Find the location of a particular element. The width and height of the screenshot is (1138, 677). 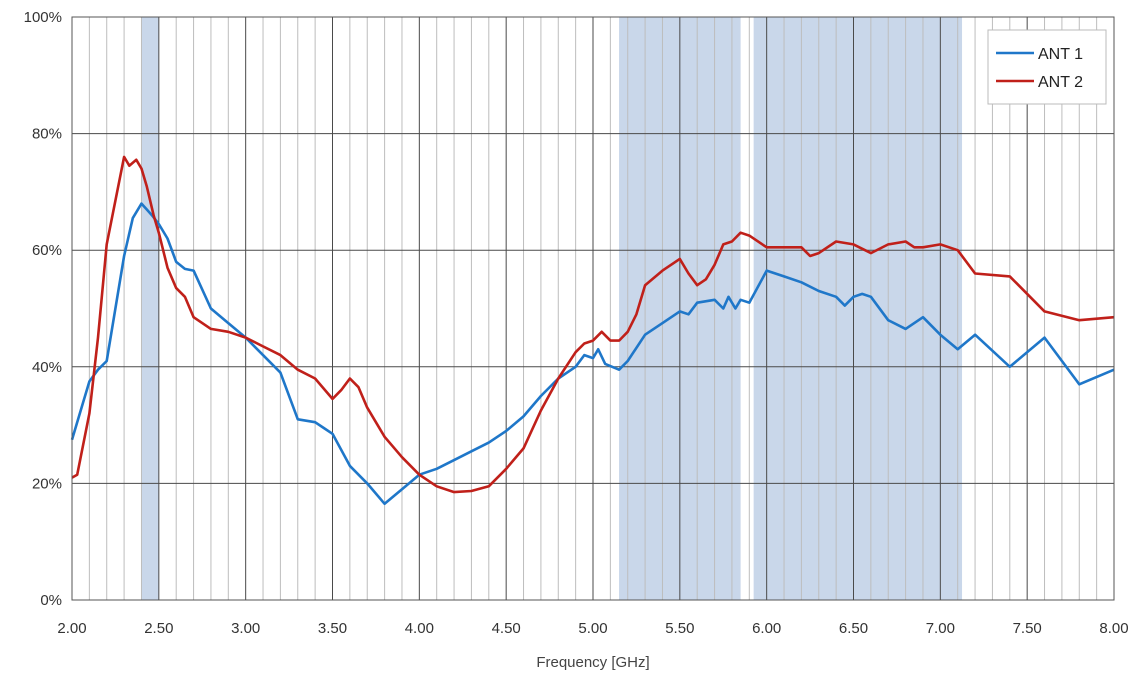

x-tick-label: 7.50 is located at coordinates (1027, 628).